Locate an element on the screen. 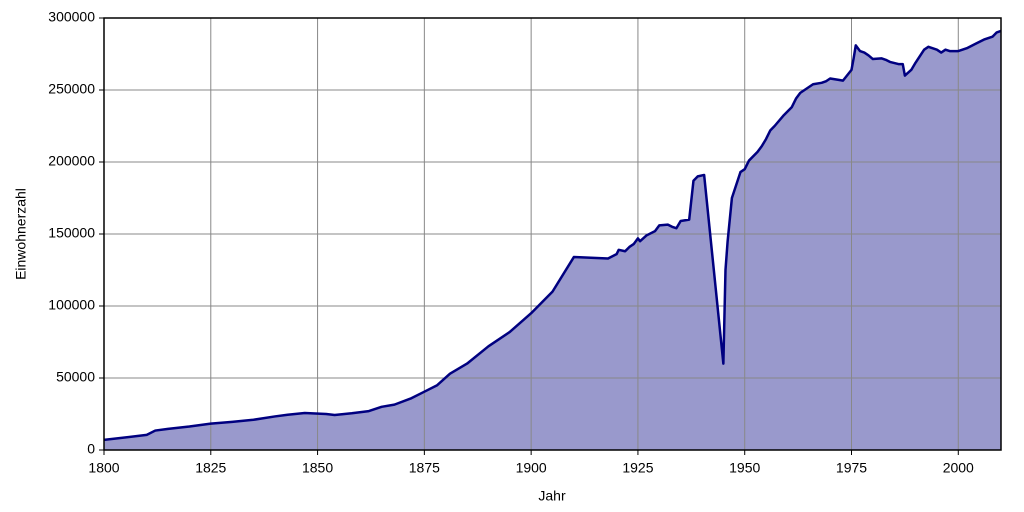  x-tick-label: 1850 is located at coordinates (317, 468).